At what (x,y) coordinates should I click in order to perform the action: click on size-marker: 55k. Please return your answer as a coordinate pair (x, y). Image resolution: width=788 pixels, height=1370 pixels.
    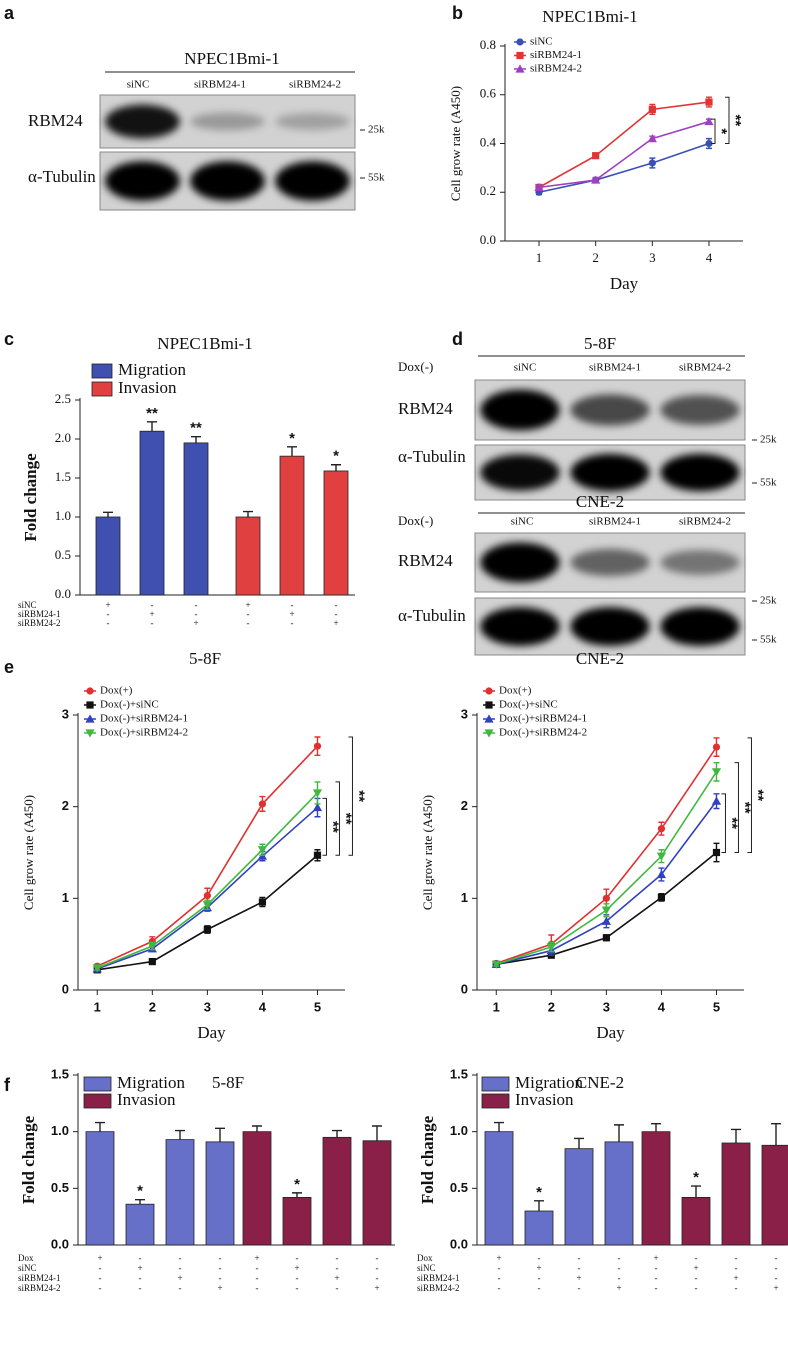
    Looking at the image, I should click on (376, 178).